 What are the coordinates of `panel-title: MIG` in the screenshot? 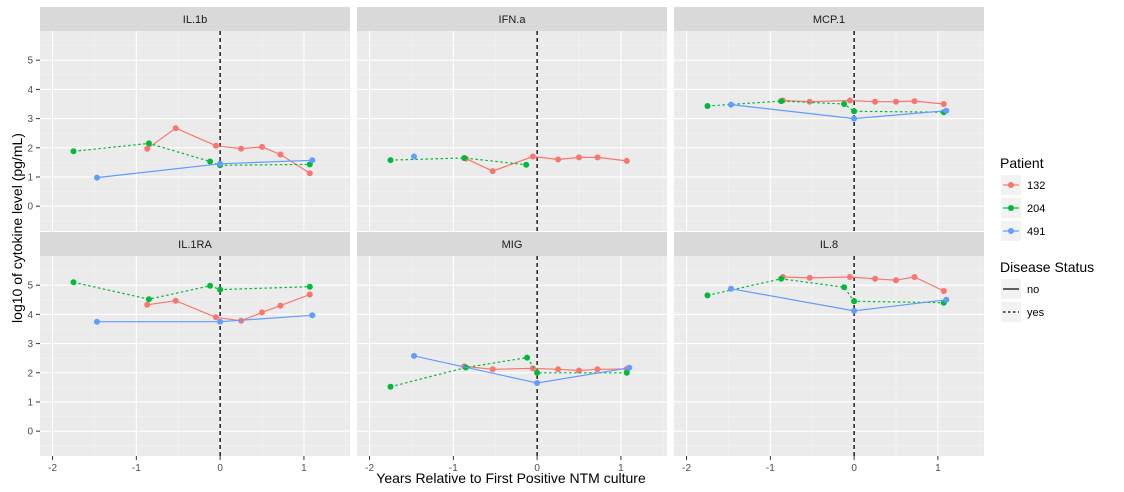 It's located at (512, 245).